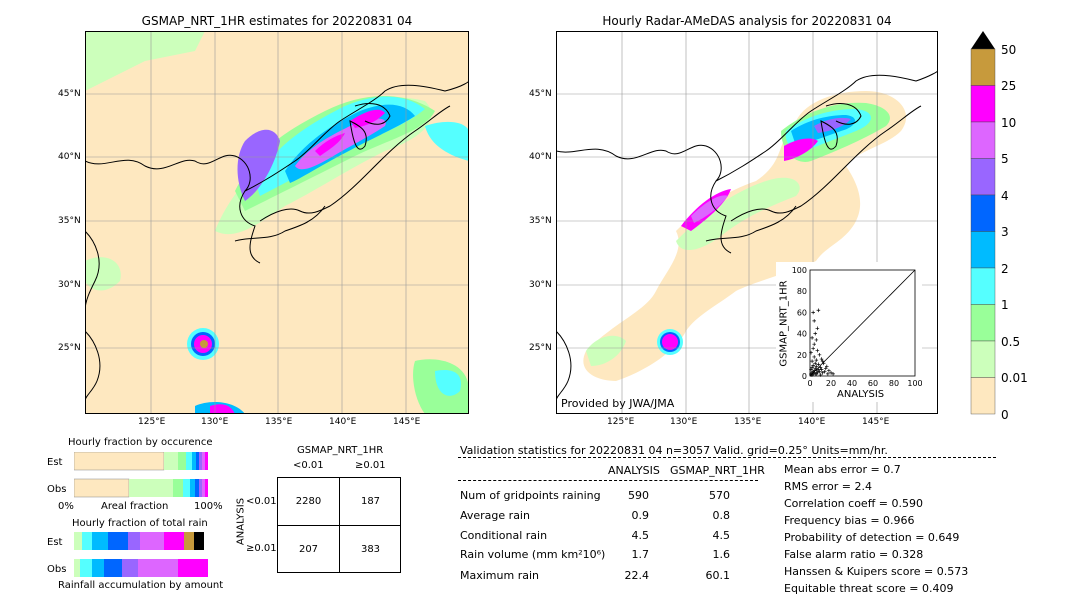 Image resolution: width=1080 pixels, height=612 pixels. I want to click on stat-analysis-gridpoints: 590, so click(638, 495).